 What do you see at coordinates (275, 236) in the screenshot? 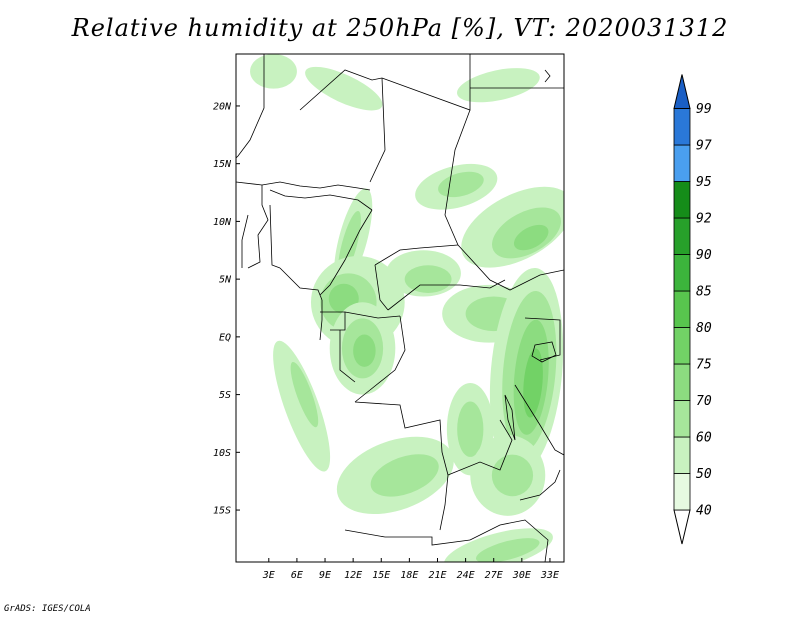
I see `border-ghana-togo` at bounding box center [275, 236].